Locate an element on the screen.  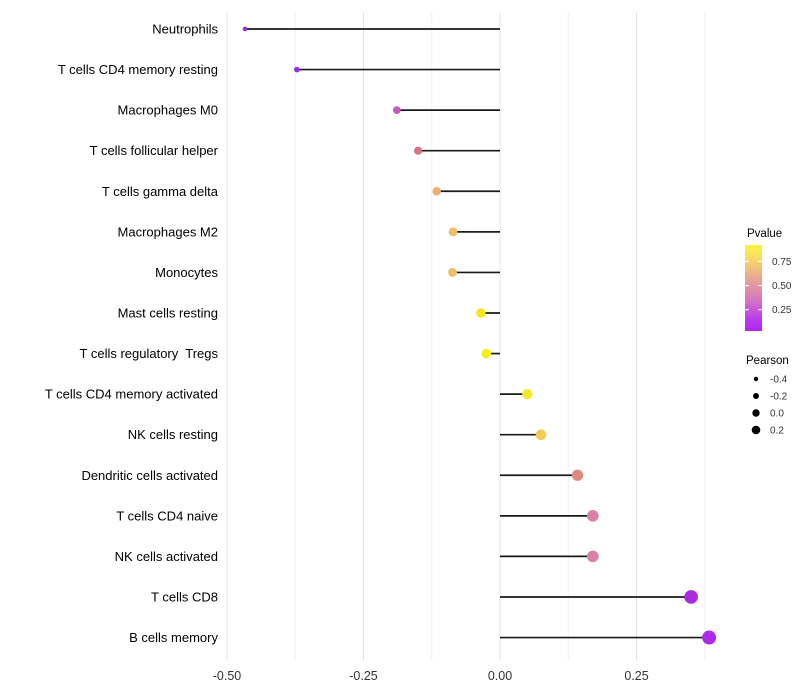
pearson-size-label: 0.2 is located at coordinates (777, 431).